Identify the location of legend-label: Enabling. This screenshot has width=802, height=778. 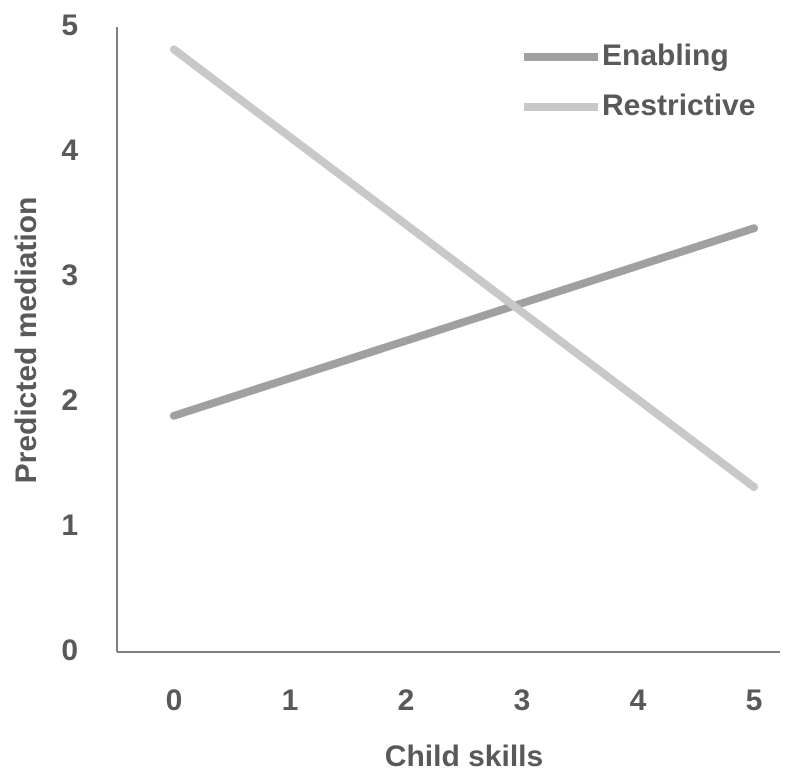
(665, 55).